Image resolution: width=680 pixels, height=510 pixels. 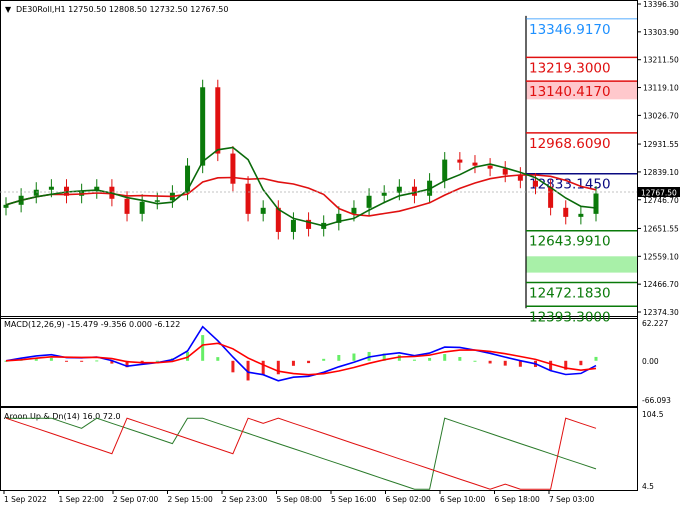 What do you see at coordinates (354, 499) in the screenshot?
I see `time-tick-label: 5 Sep 16:00` at bounding box center [354, 499].